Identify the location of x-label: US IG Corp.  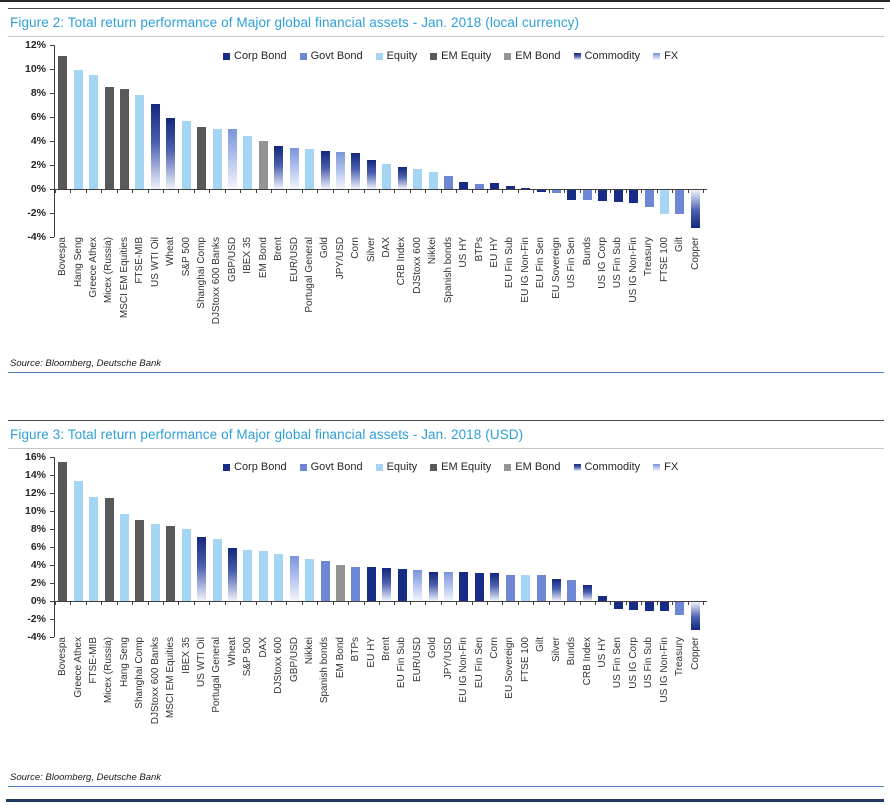
(602, 263).